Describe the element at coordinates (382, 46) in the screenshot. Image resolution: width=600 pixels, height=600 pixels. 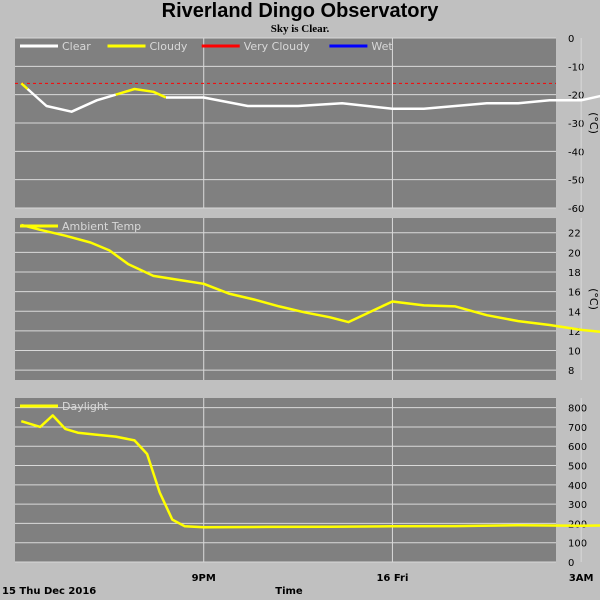
I see `legend-label-sky: Wet` at that location.